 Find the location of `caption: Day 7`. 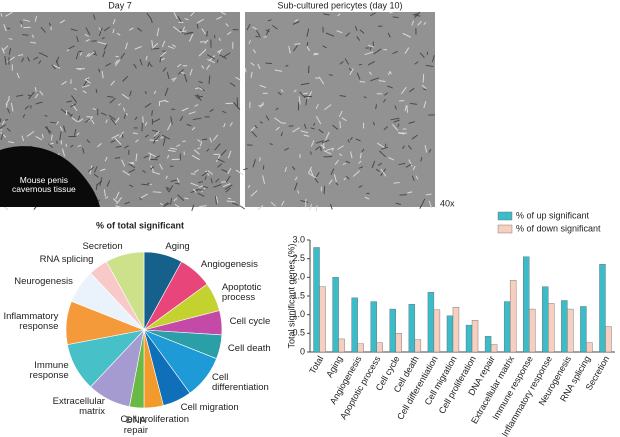

caption: Day 7 is located at coordinates (120, 5).